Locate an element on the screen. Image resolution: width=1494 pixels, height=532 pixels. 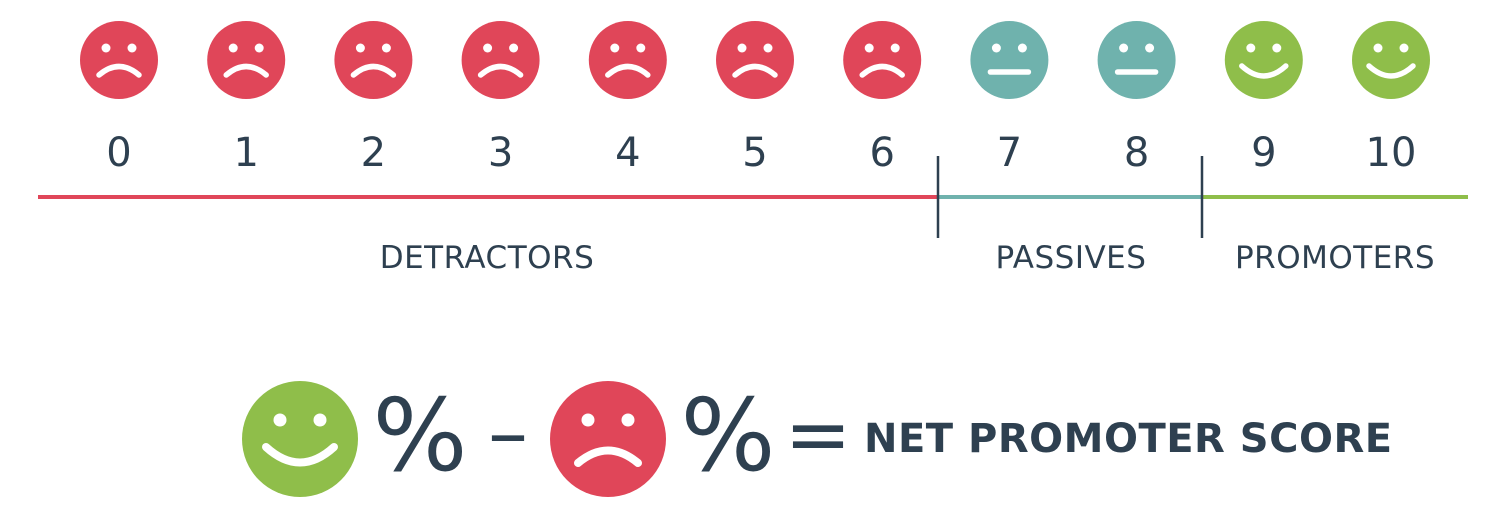
score-number: 10 is located at coordinates (1391, 153).